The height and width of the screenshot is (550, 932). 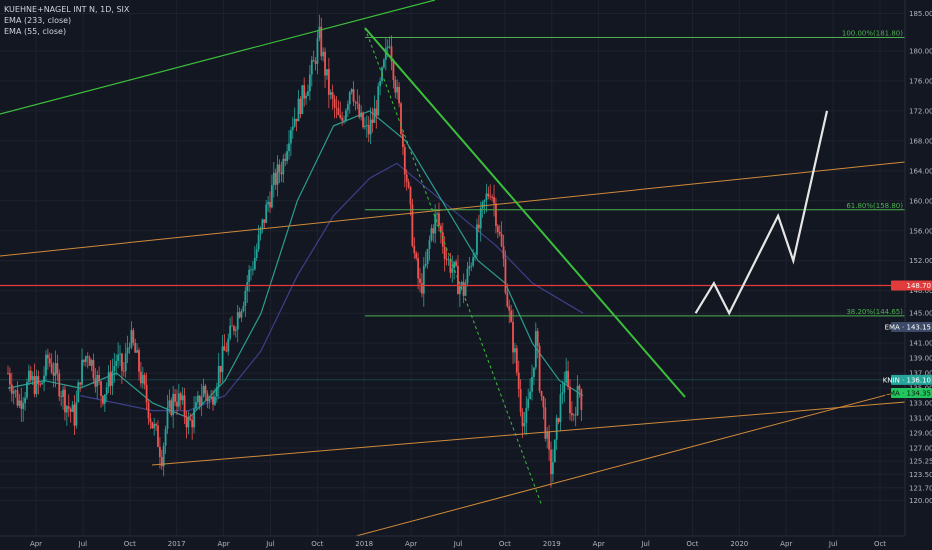 What do you see at coordinates (38, 20) in the screenshot?
I see `ema-233-legend: EMA (233, close)` at bounding box center [38, 20].